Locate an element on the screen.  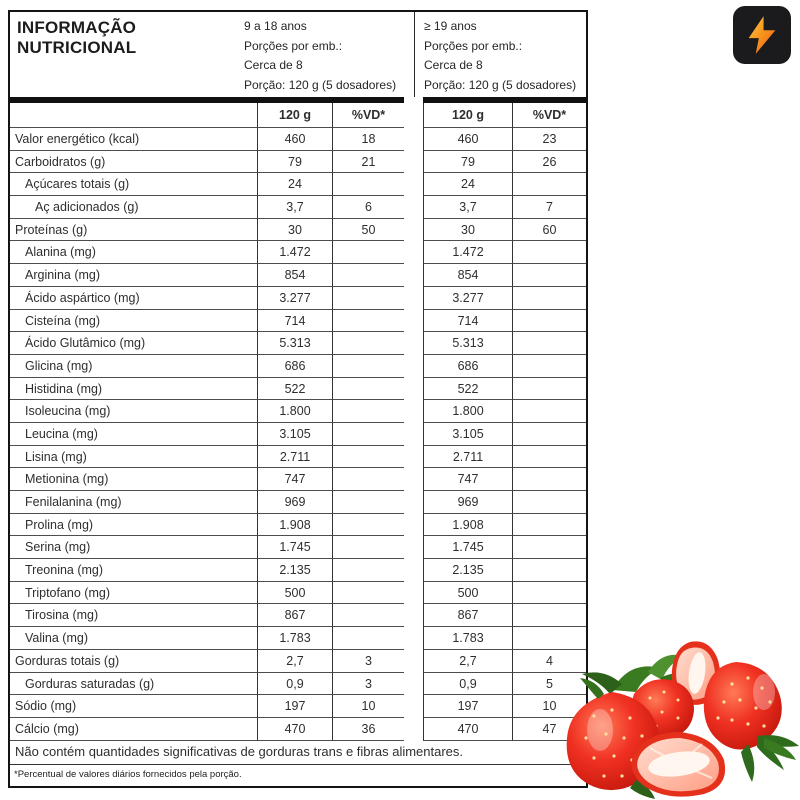
nutrient-label: Cisteína (mg) is located at coordinates (133, 321).